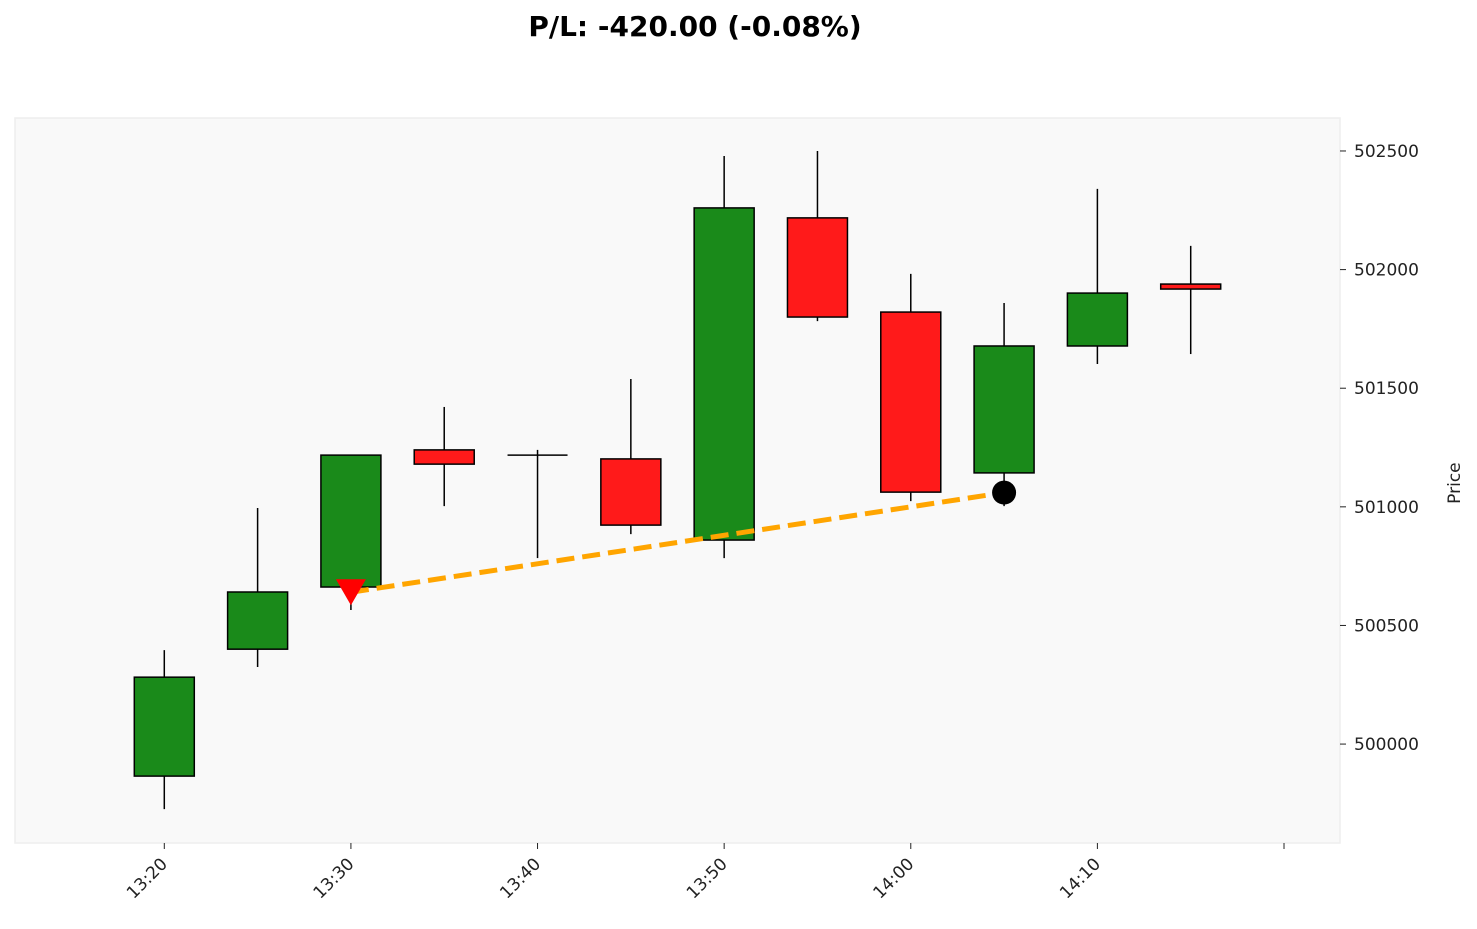 This screenshot has height=929, width=1477. Describe the element at coordinates (677, 542) in the screenshot. I see `trade-line` at that location.